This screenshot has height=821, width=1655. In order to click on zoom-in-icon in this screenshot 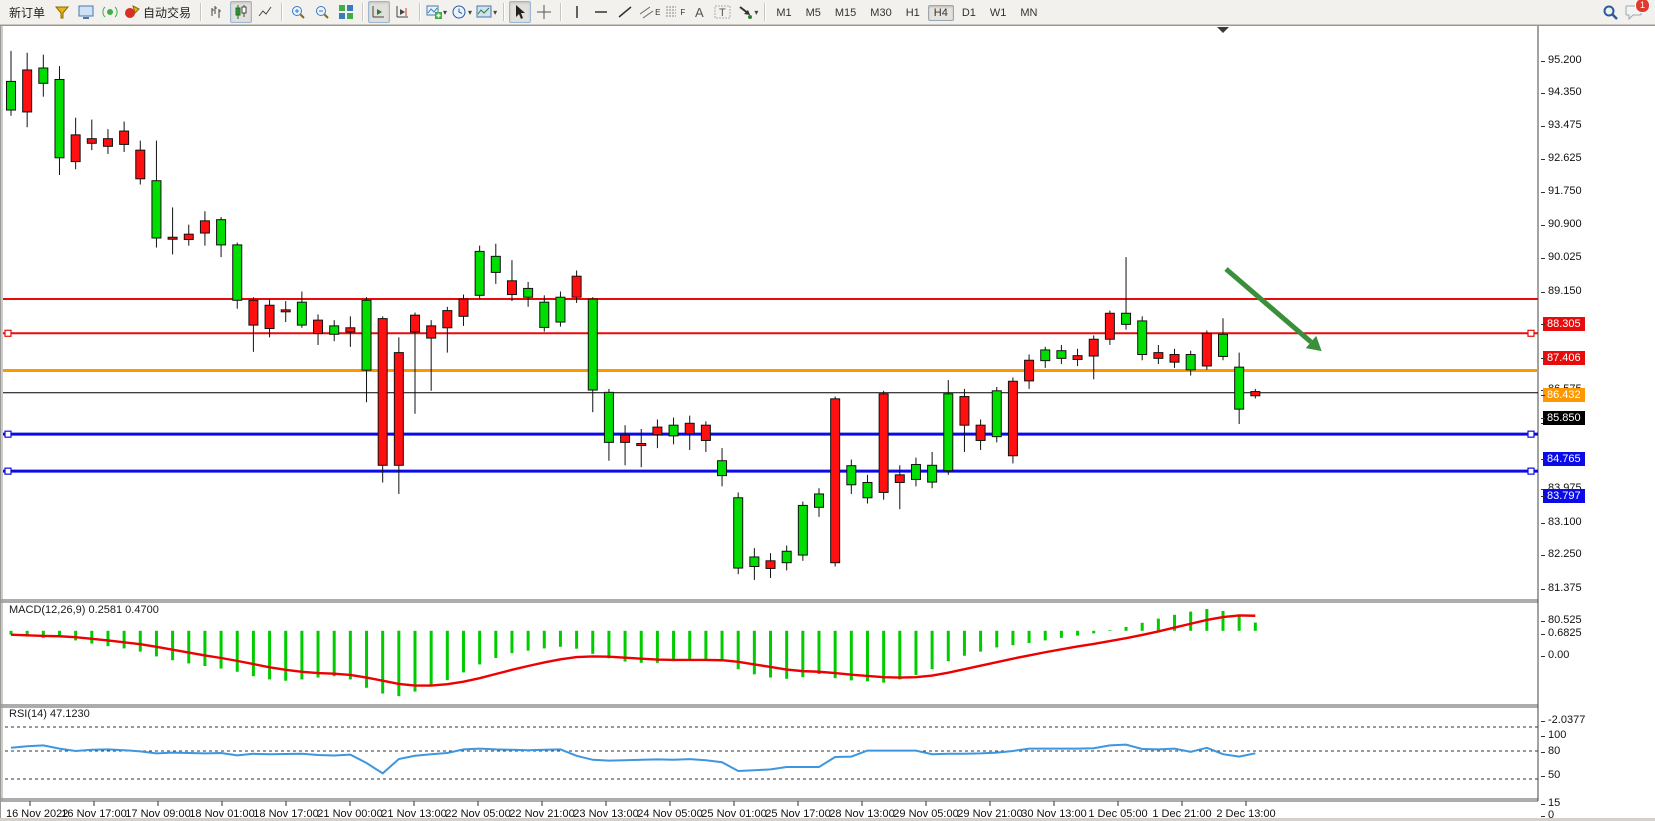, I will do `click(298, 12)`.